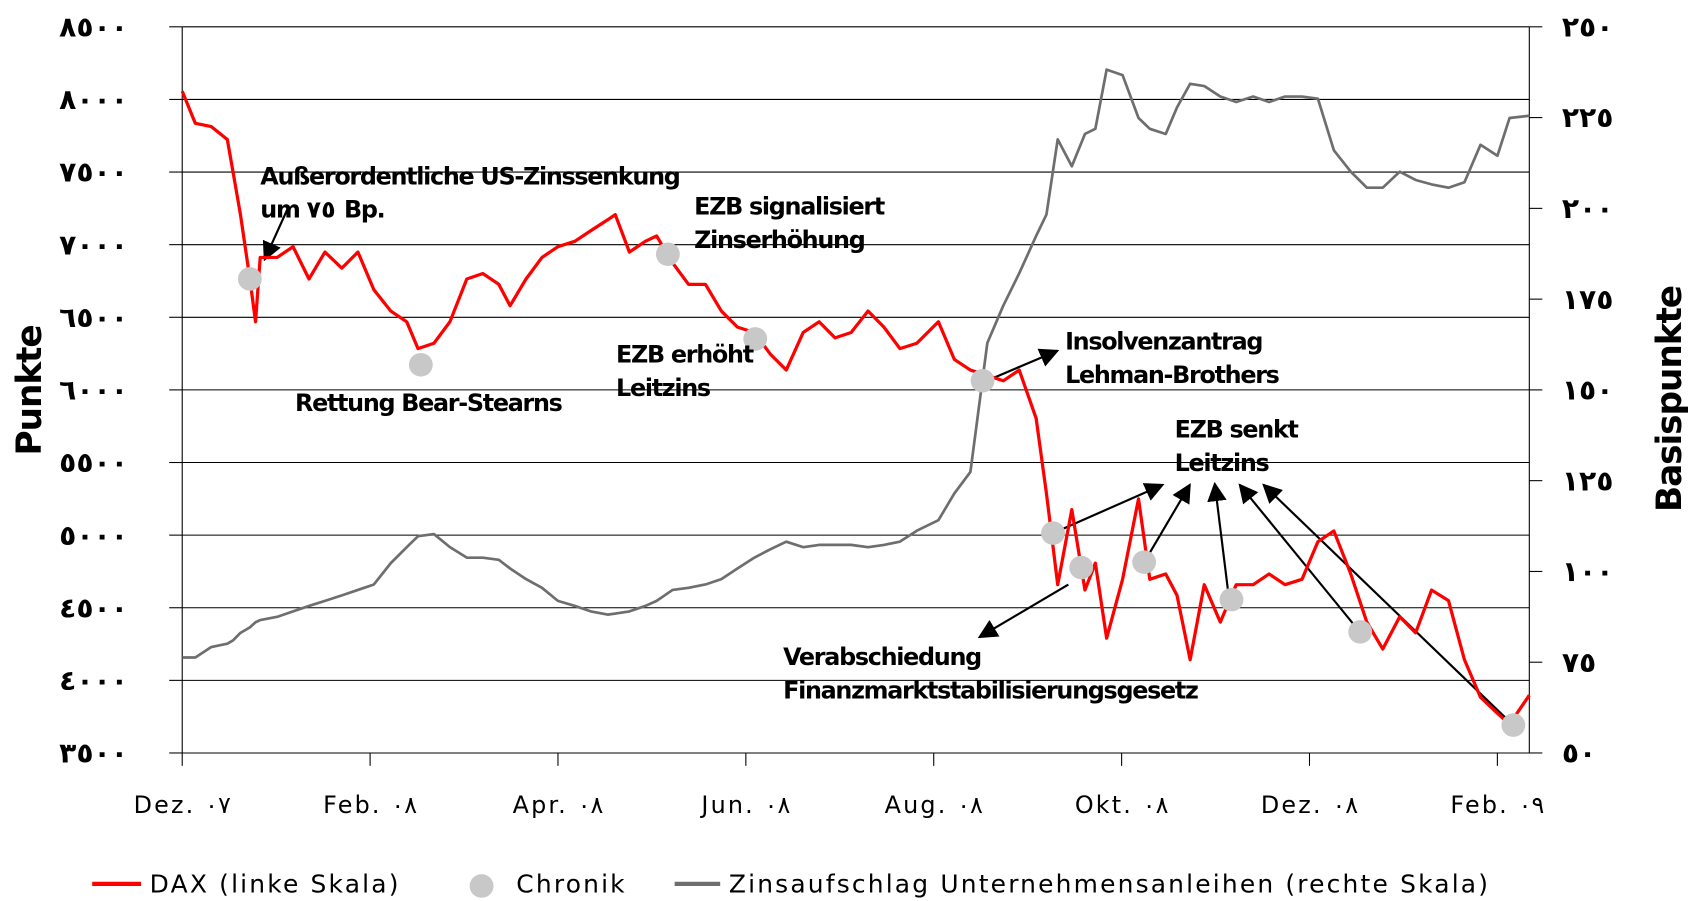 The width and height of the screenshot is (1692, 901). Describe the element at coordinates (428, 403) in the screenshot. I see `annotation: Rettung Bear-Stearns` at that location.